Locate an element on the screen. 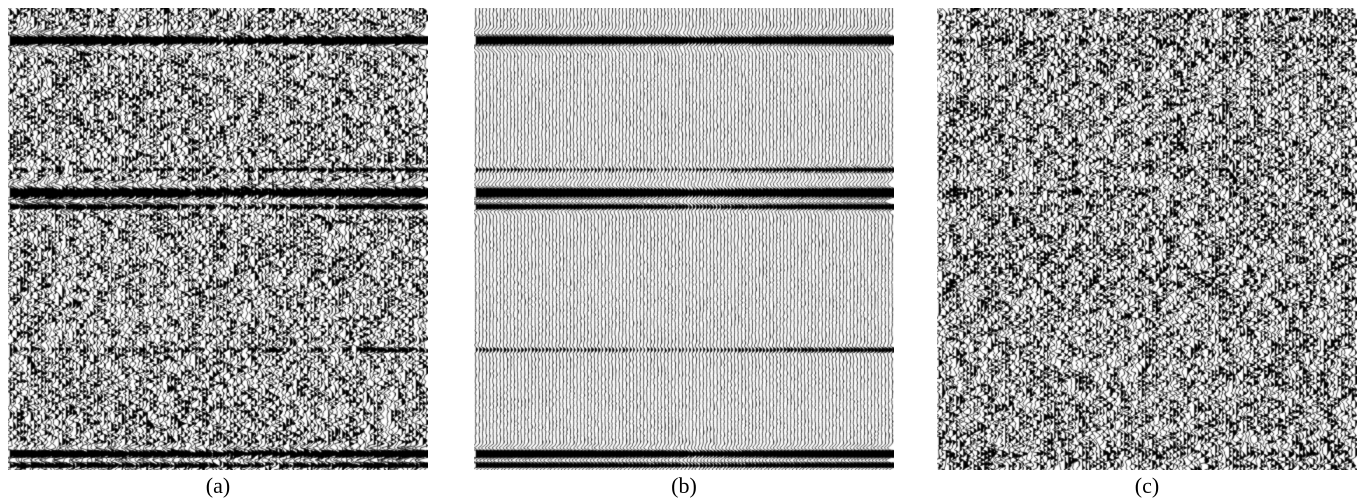 This screenshot has width=1365, height=502. panel-caption-b: (b) is located at coordinates (684, 485).